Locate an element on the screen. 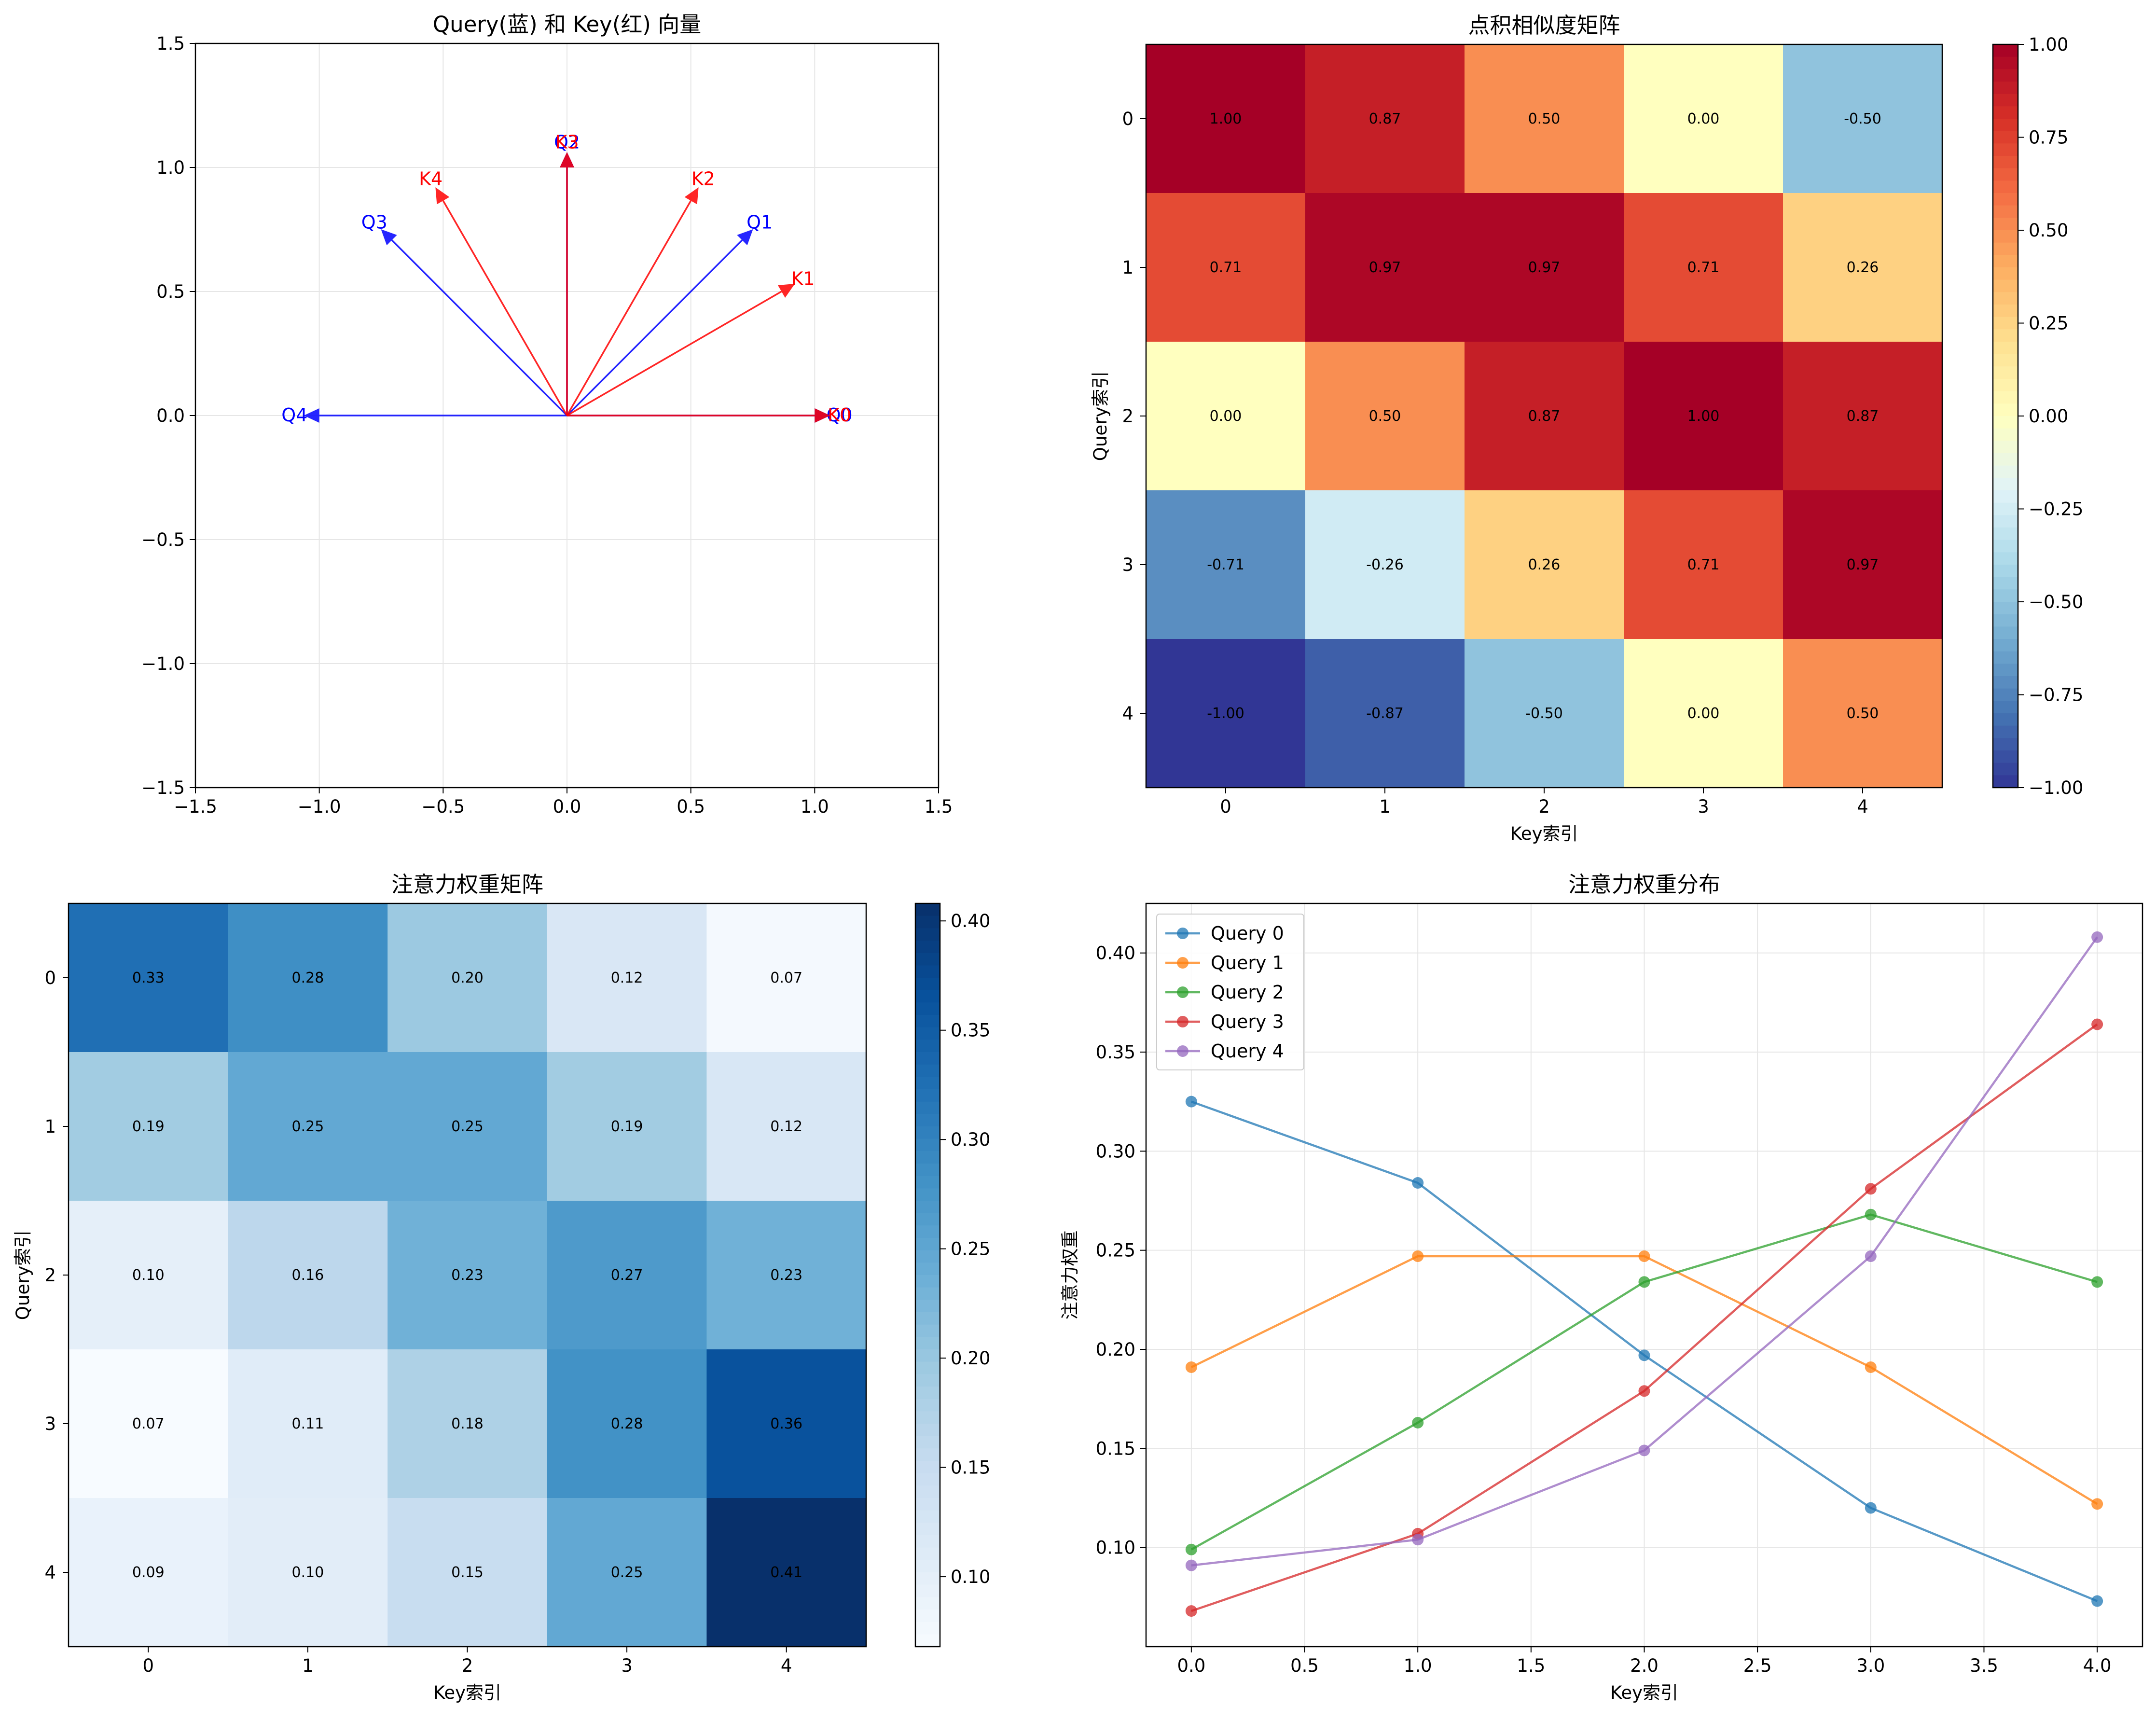 The height and width of the screenshot is (1720, 2156). y-tick-label: 0.40 is located at coordinates (1115, 953).